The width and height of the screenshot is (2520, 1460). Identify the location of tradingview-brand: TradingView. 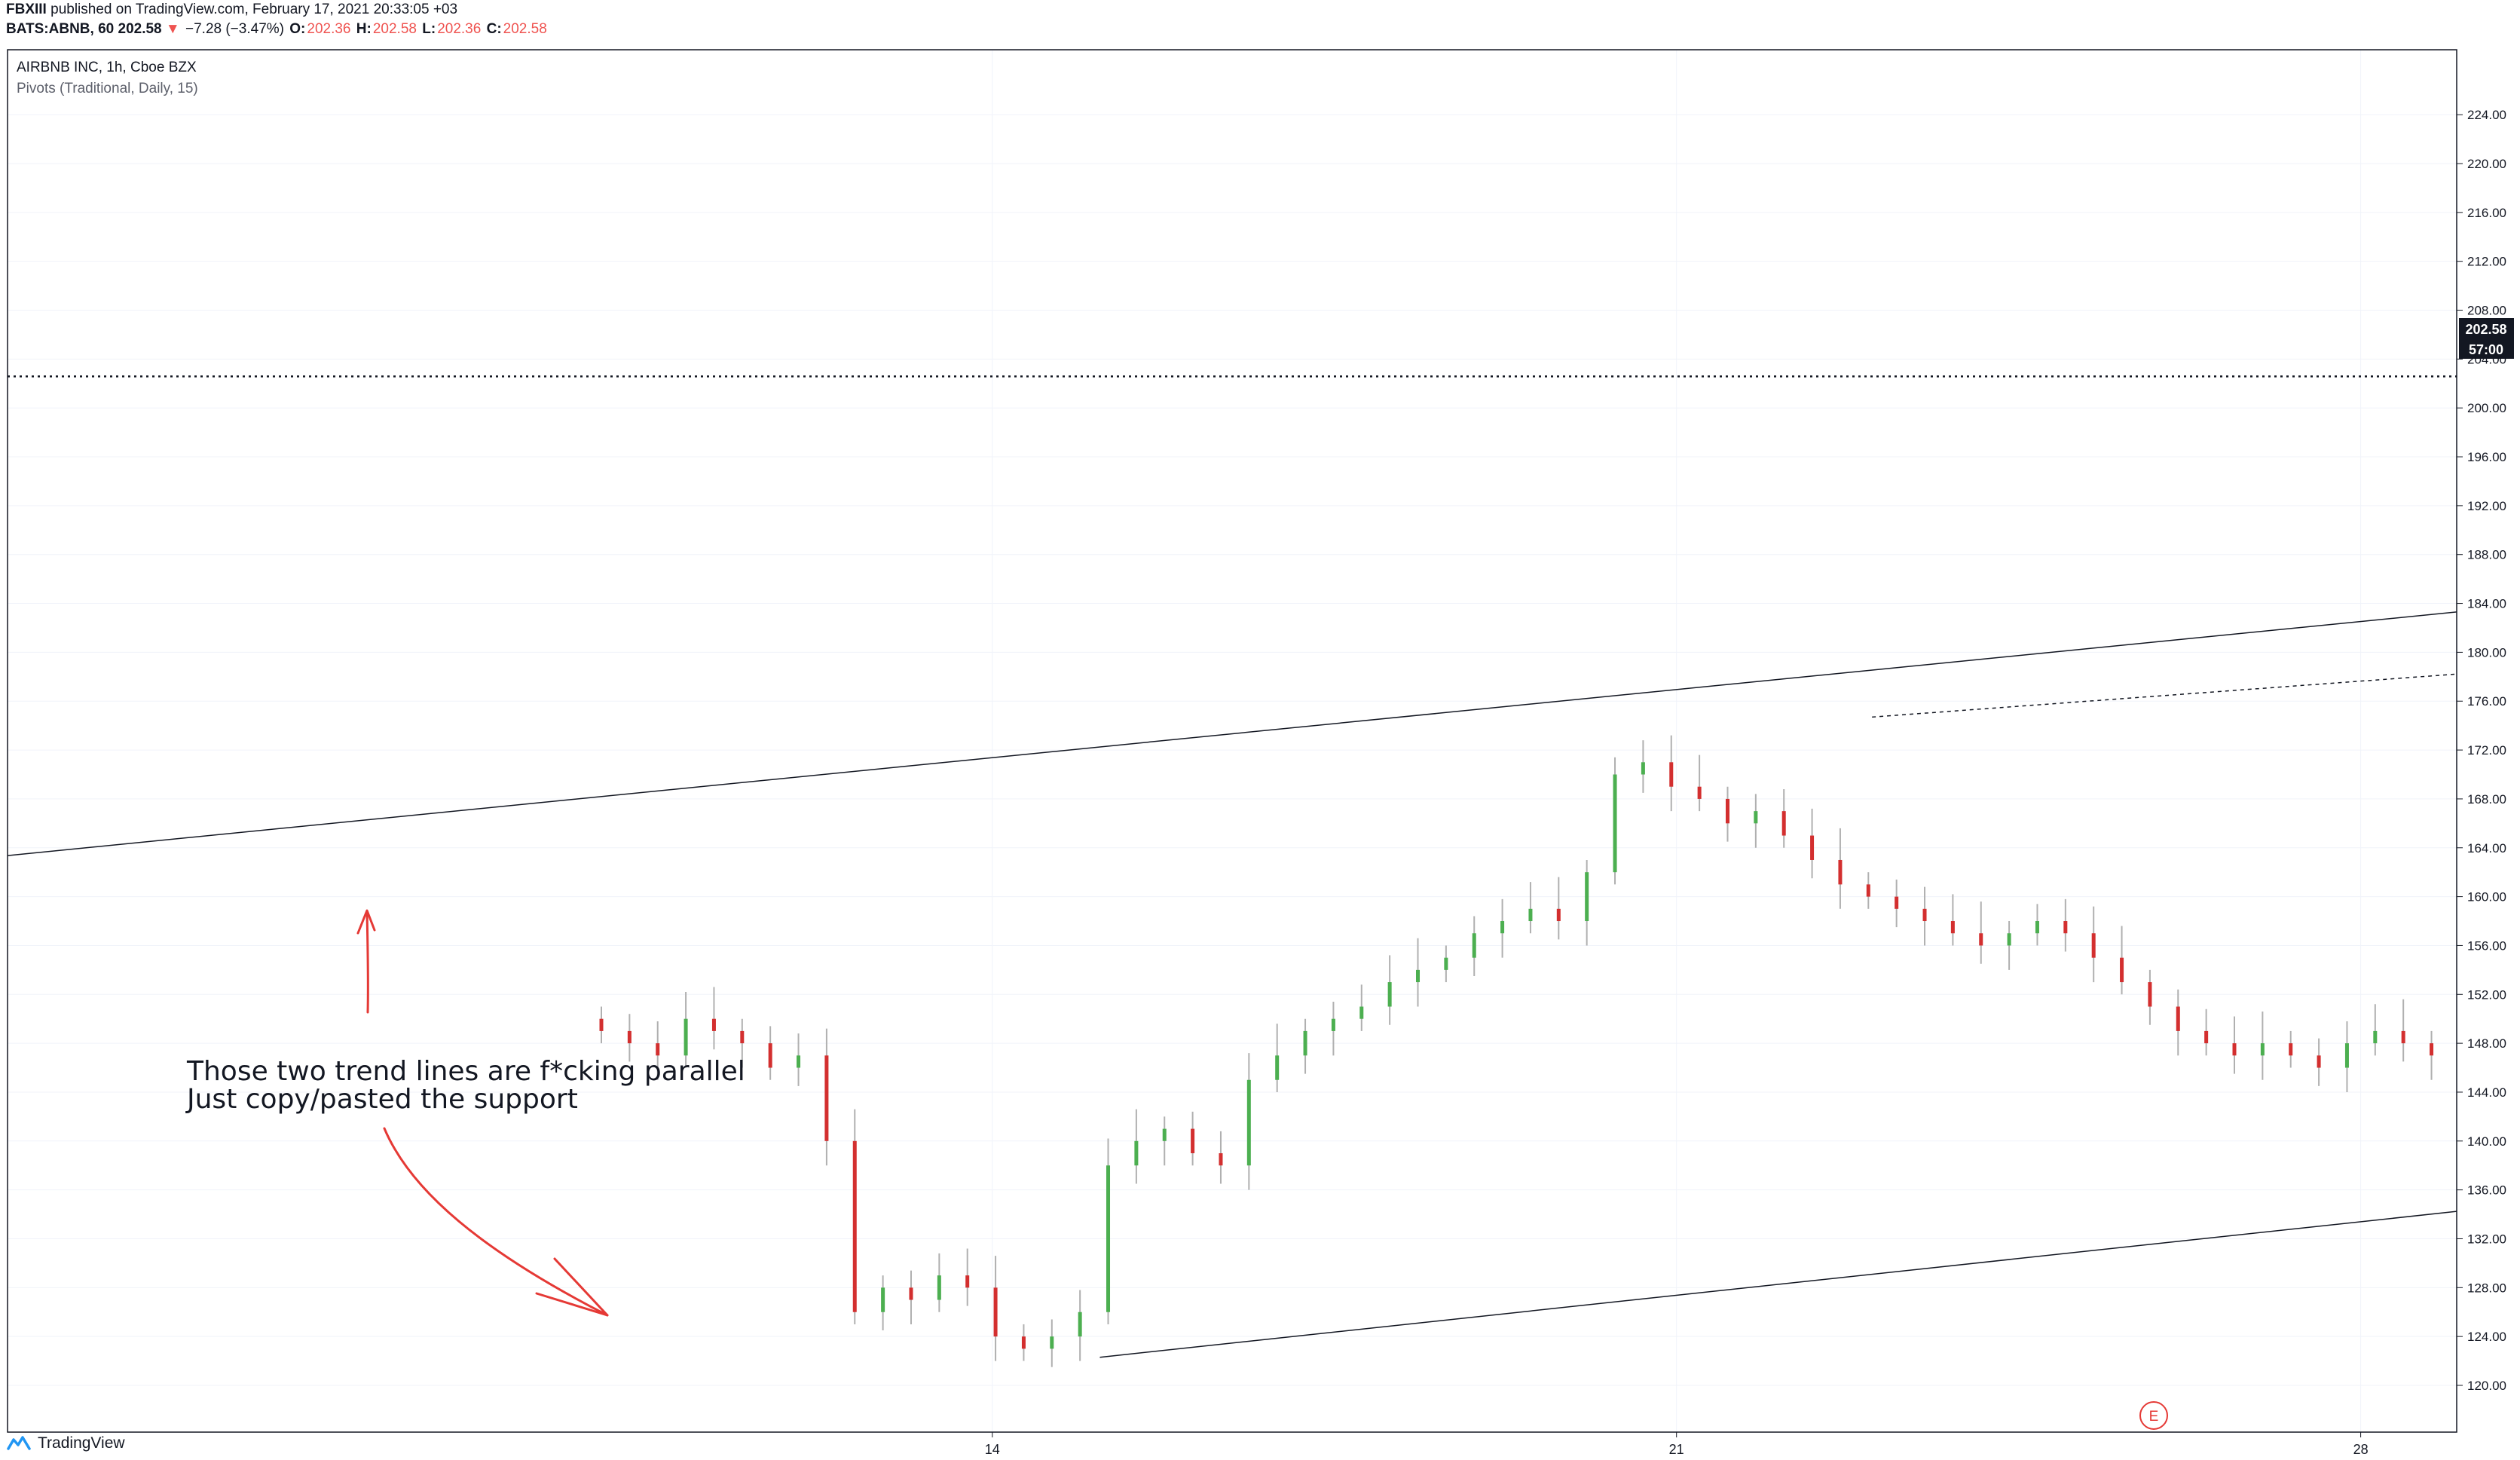
(65, 1443).